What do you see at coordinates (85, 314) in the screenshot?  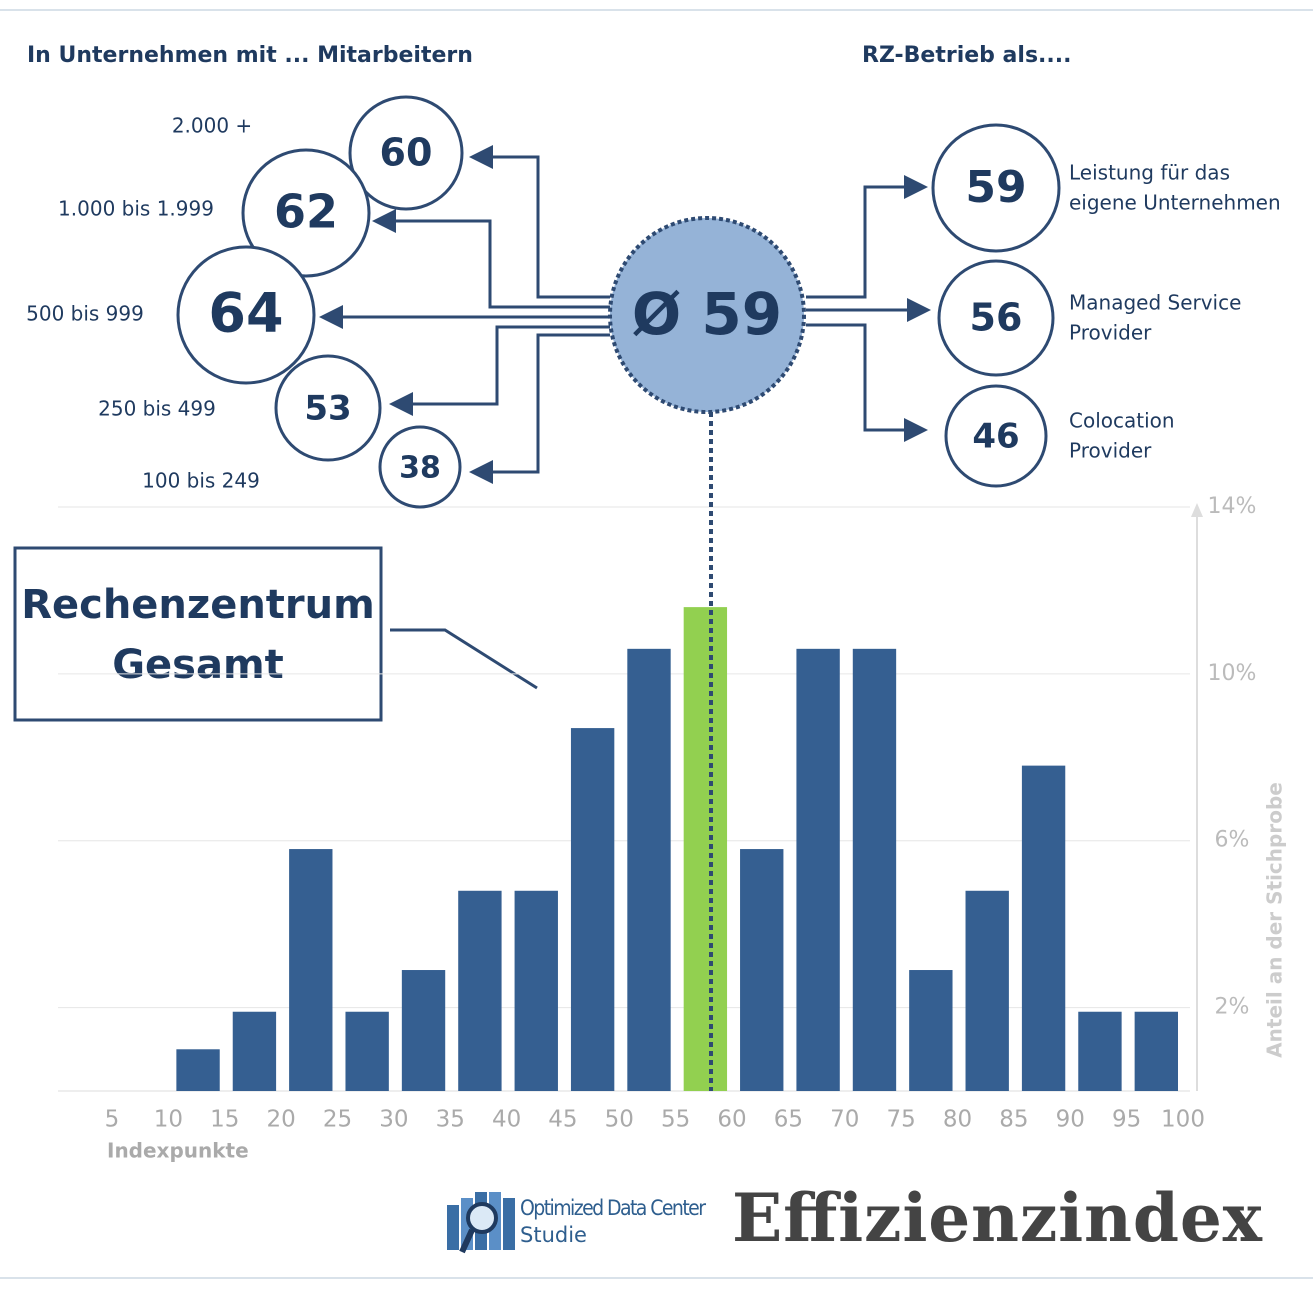 I see `group-label: 500 bis 999` at bounding box center [85, 314].